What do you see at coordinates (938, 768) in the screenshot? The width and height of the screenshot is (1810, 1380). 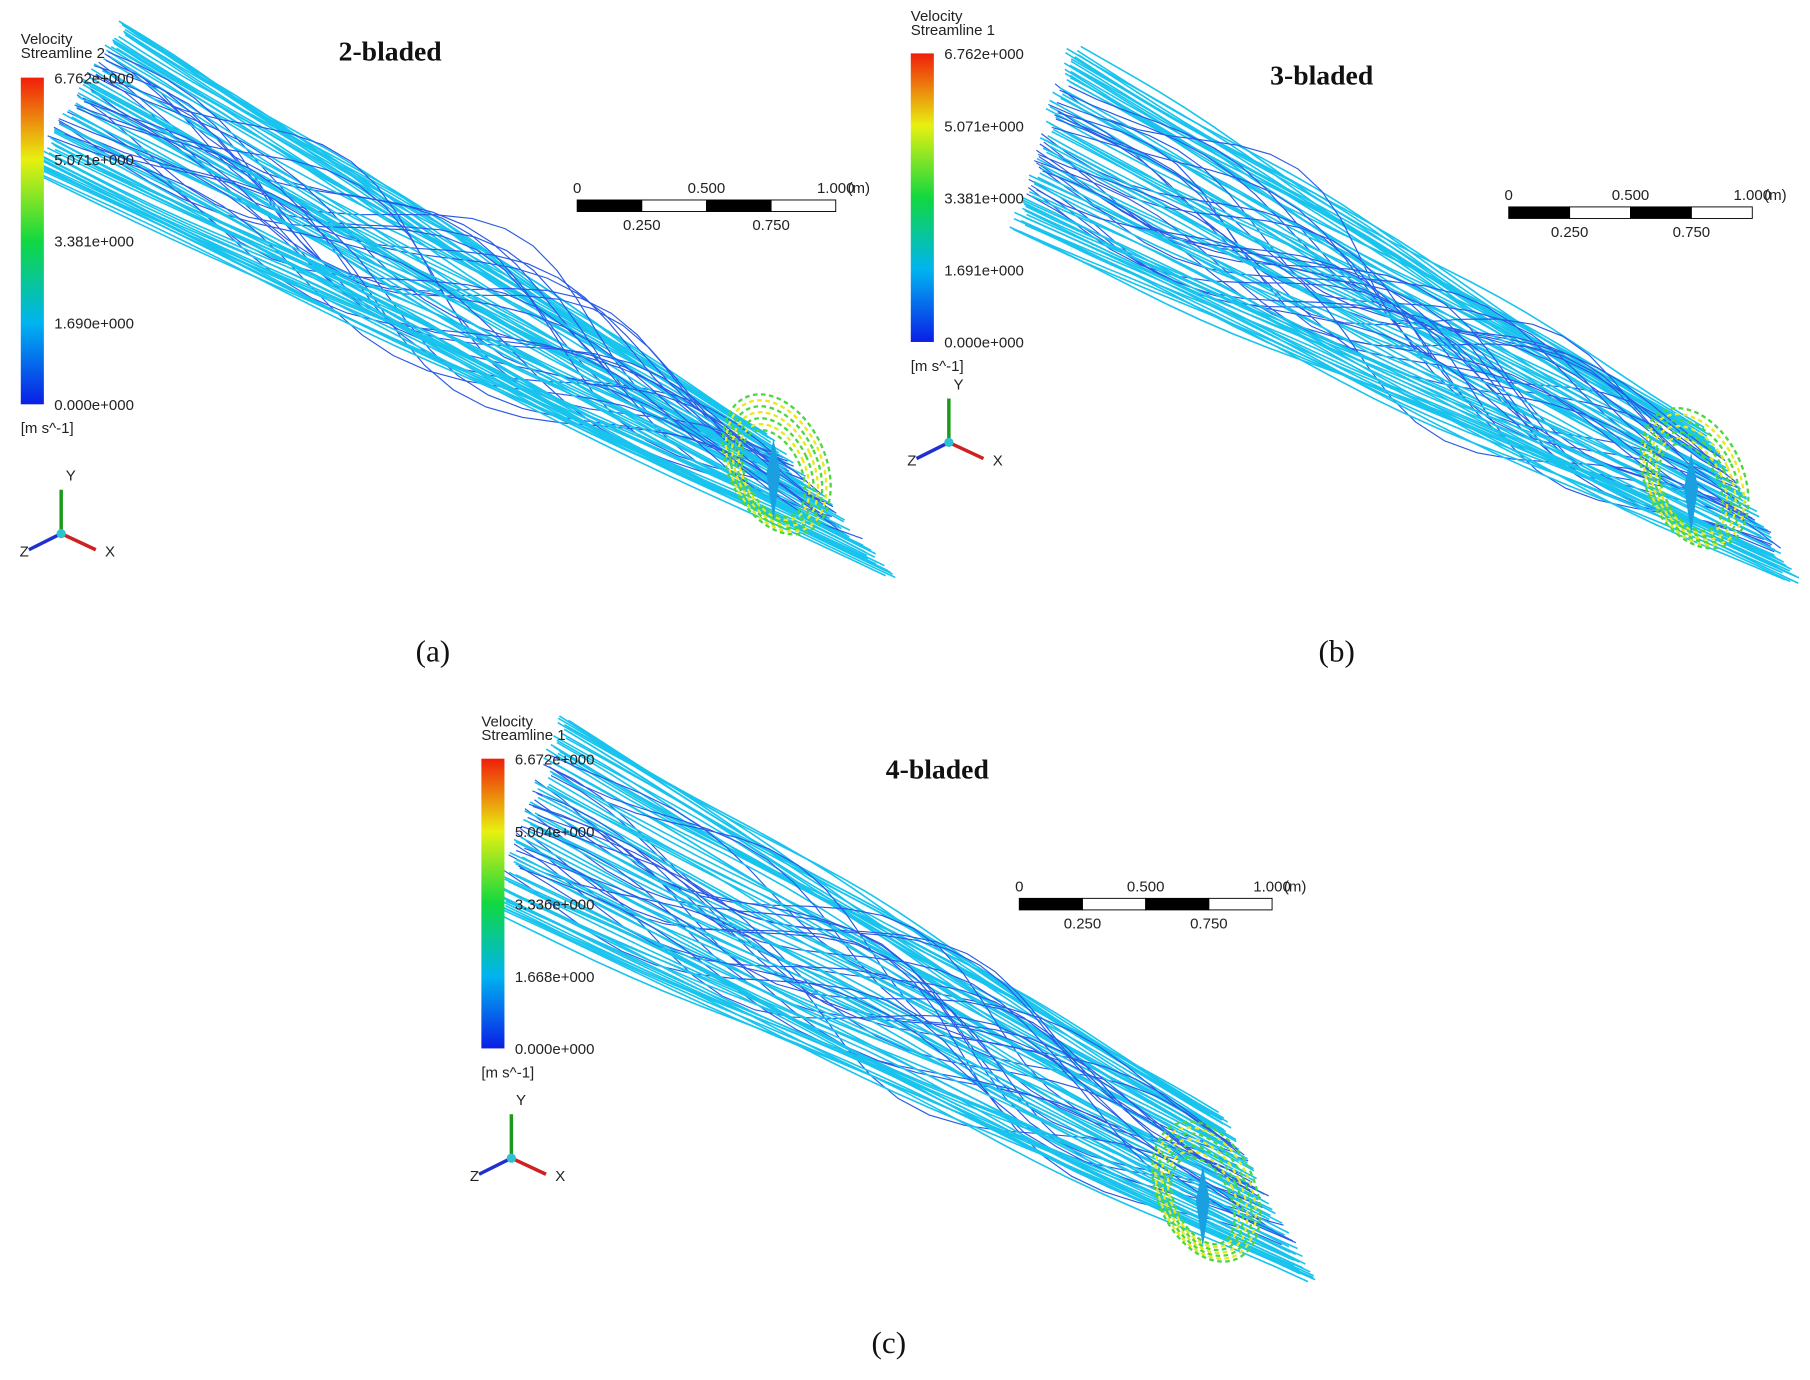 I see `panel-title: 4-bladed` at bounding box center [938, 768].